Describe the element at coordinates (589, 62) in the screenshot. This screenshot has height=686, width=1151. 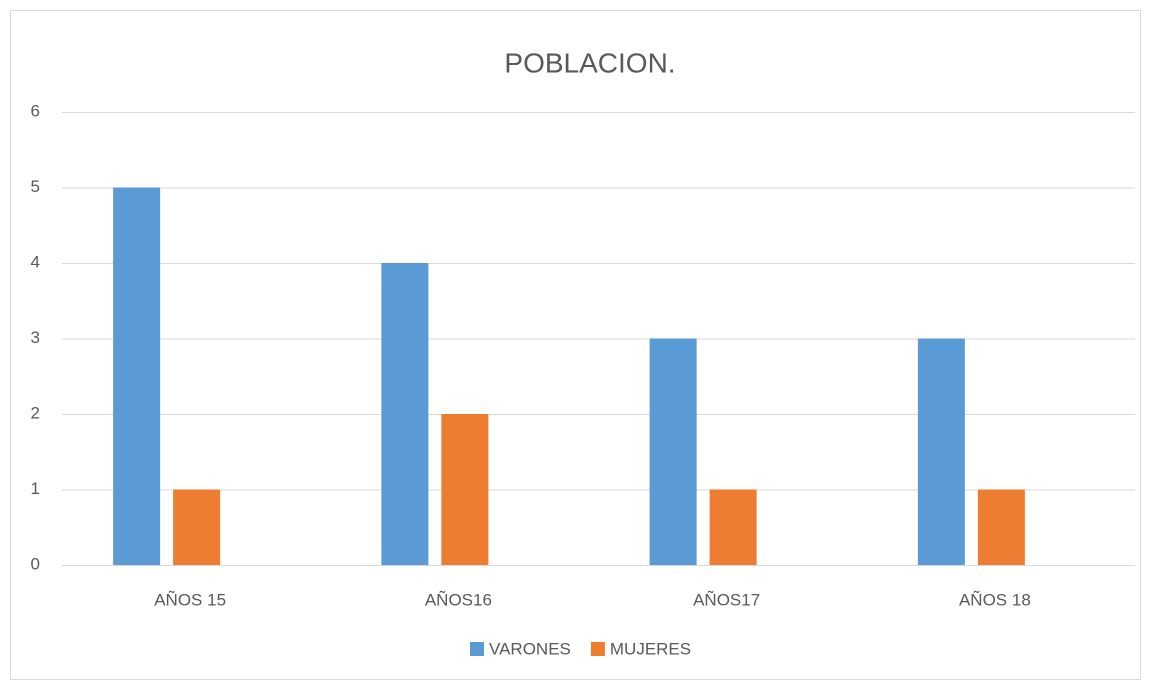
I see `chart-title: POBLACION.` at that location.